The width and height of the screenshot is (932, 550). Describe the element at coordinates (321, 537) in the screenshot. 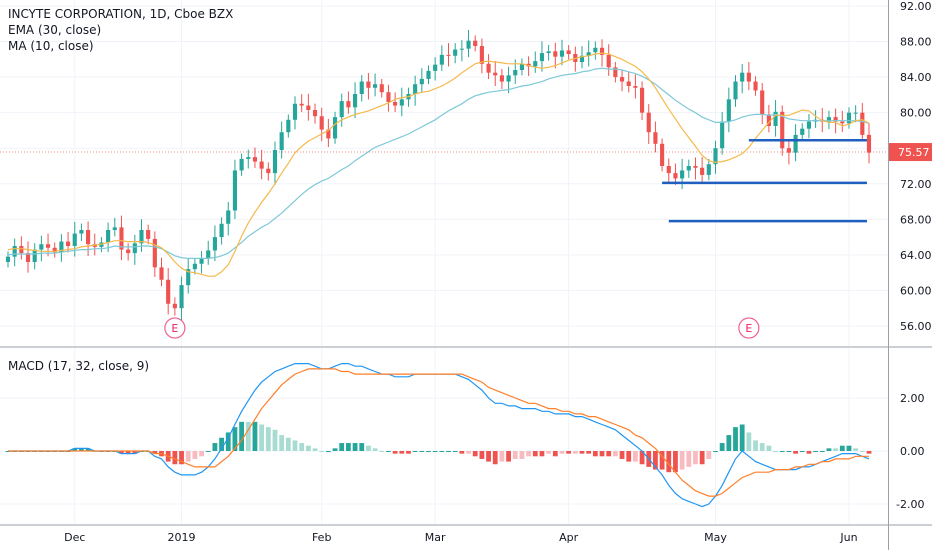

I see `time-axis-label: Feb` at that location.